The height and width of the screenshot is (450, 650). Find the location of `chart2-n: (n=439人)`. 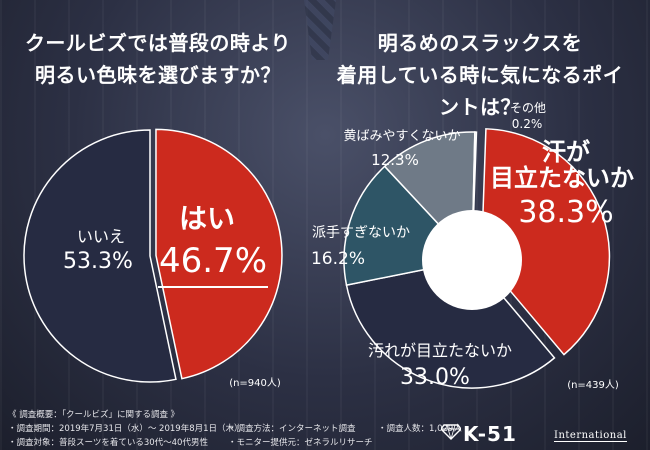

chart2-n: (n=439人) is located at coordinates (593, 385).